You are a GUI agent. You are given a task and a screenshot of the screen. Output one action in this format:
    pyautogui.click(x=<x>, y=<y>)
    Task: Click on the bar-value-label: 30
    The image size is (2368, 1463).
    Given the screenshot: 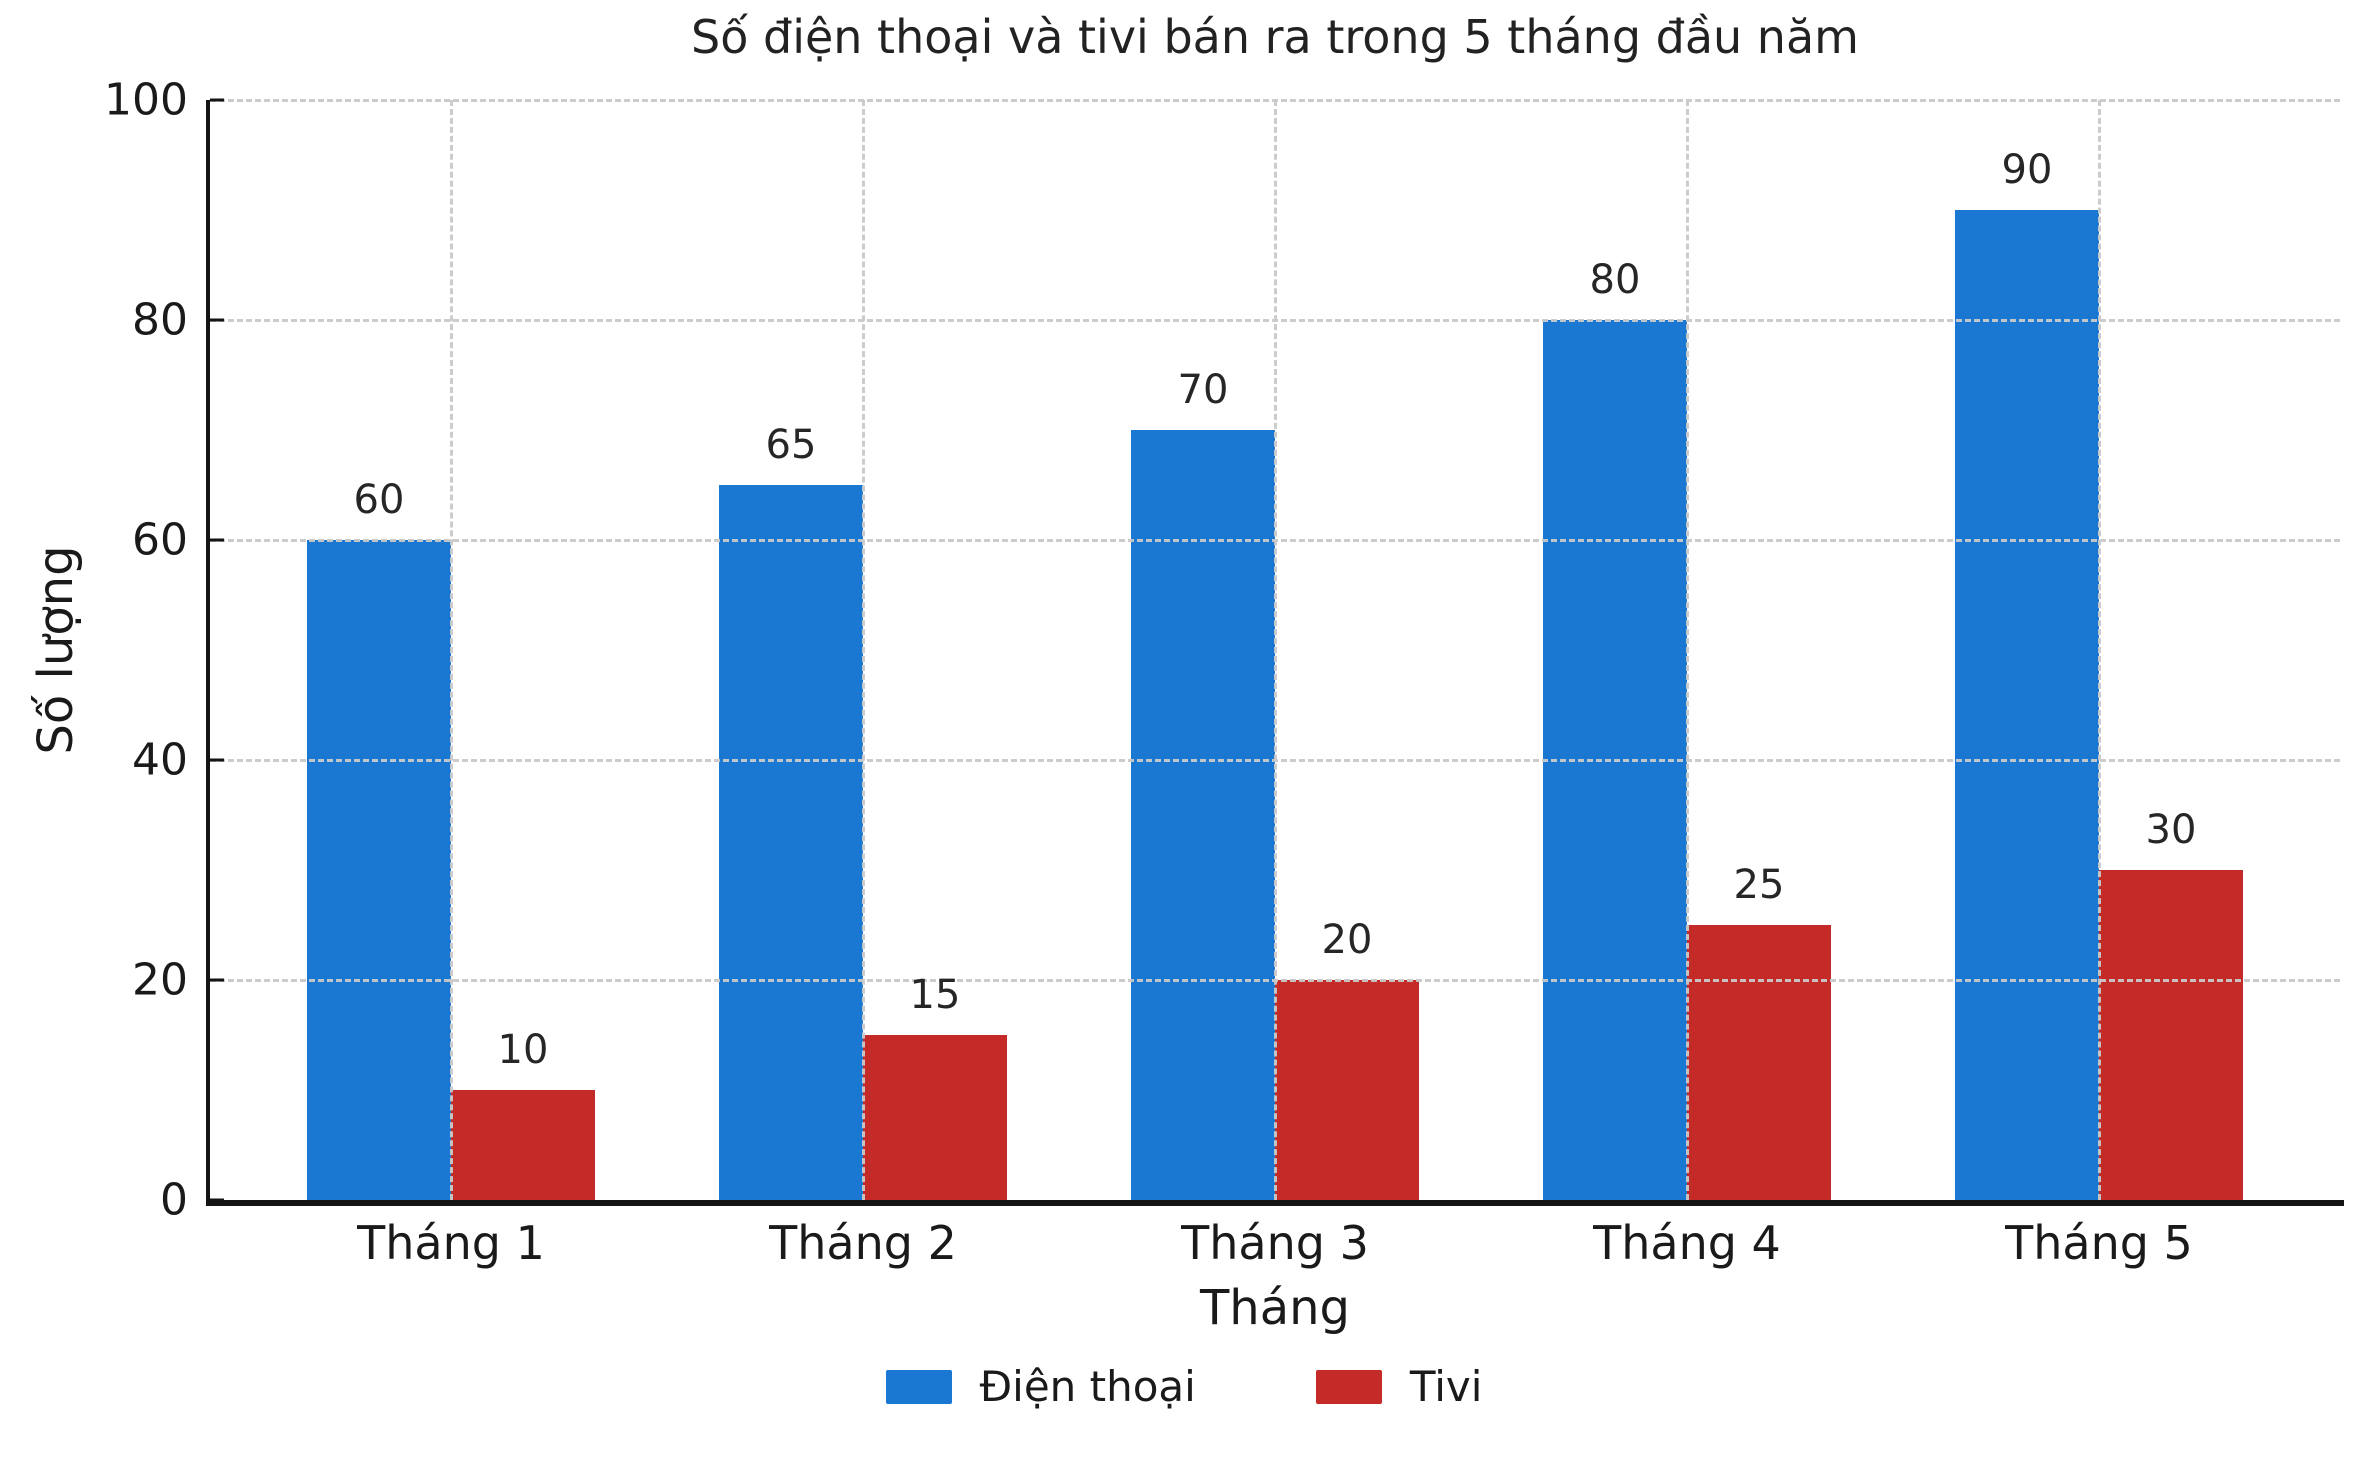 What is the action you would take?
    pyautogui.click(x=2171, y=830)
    